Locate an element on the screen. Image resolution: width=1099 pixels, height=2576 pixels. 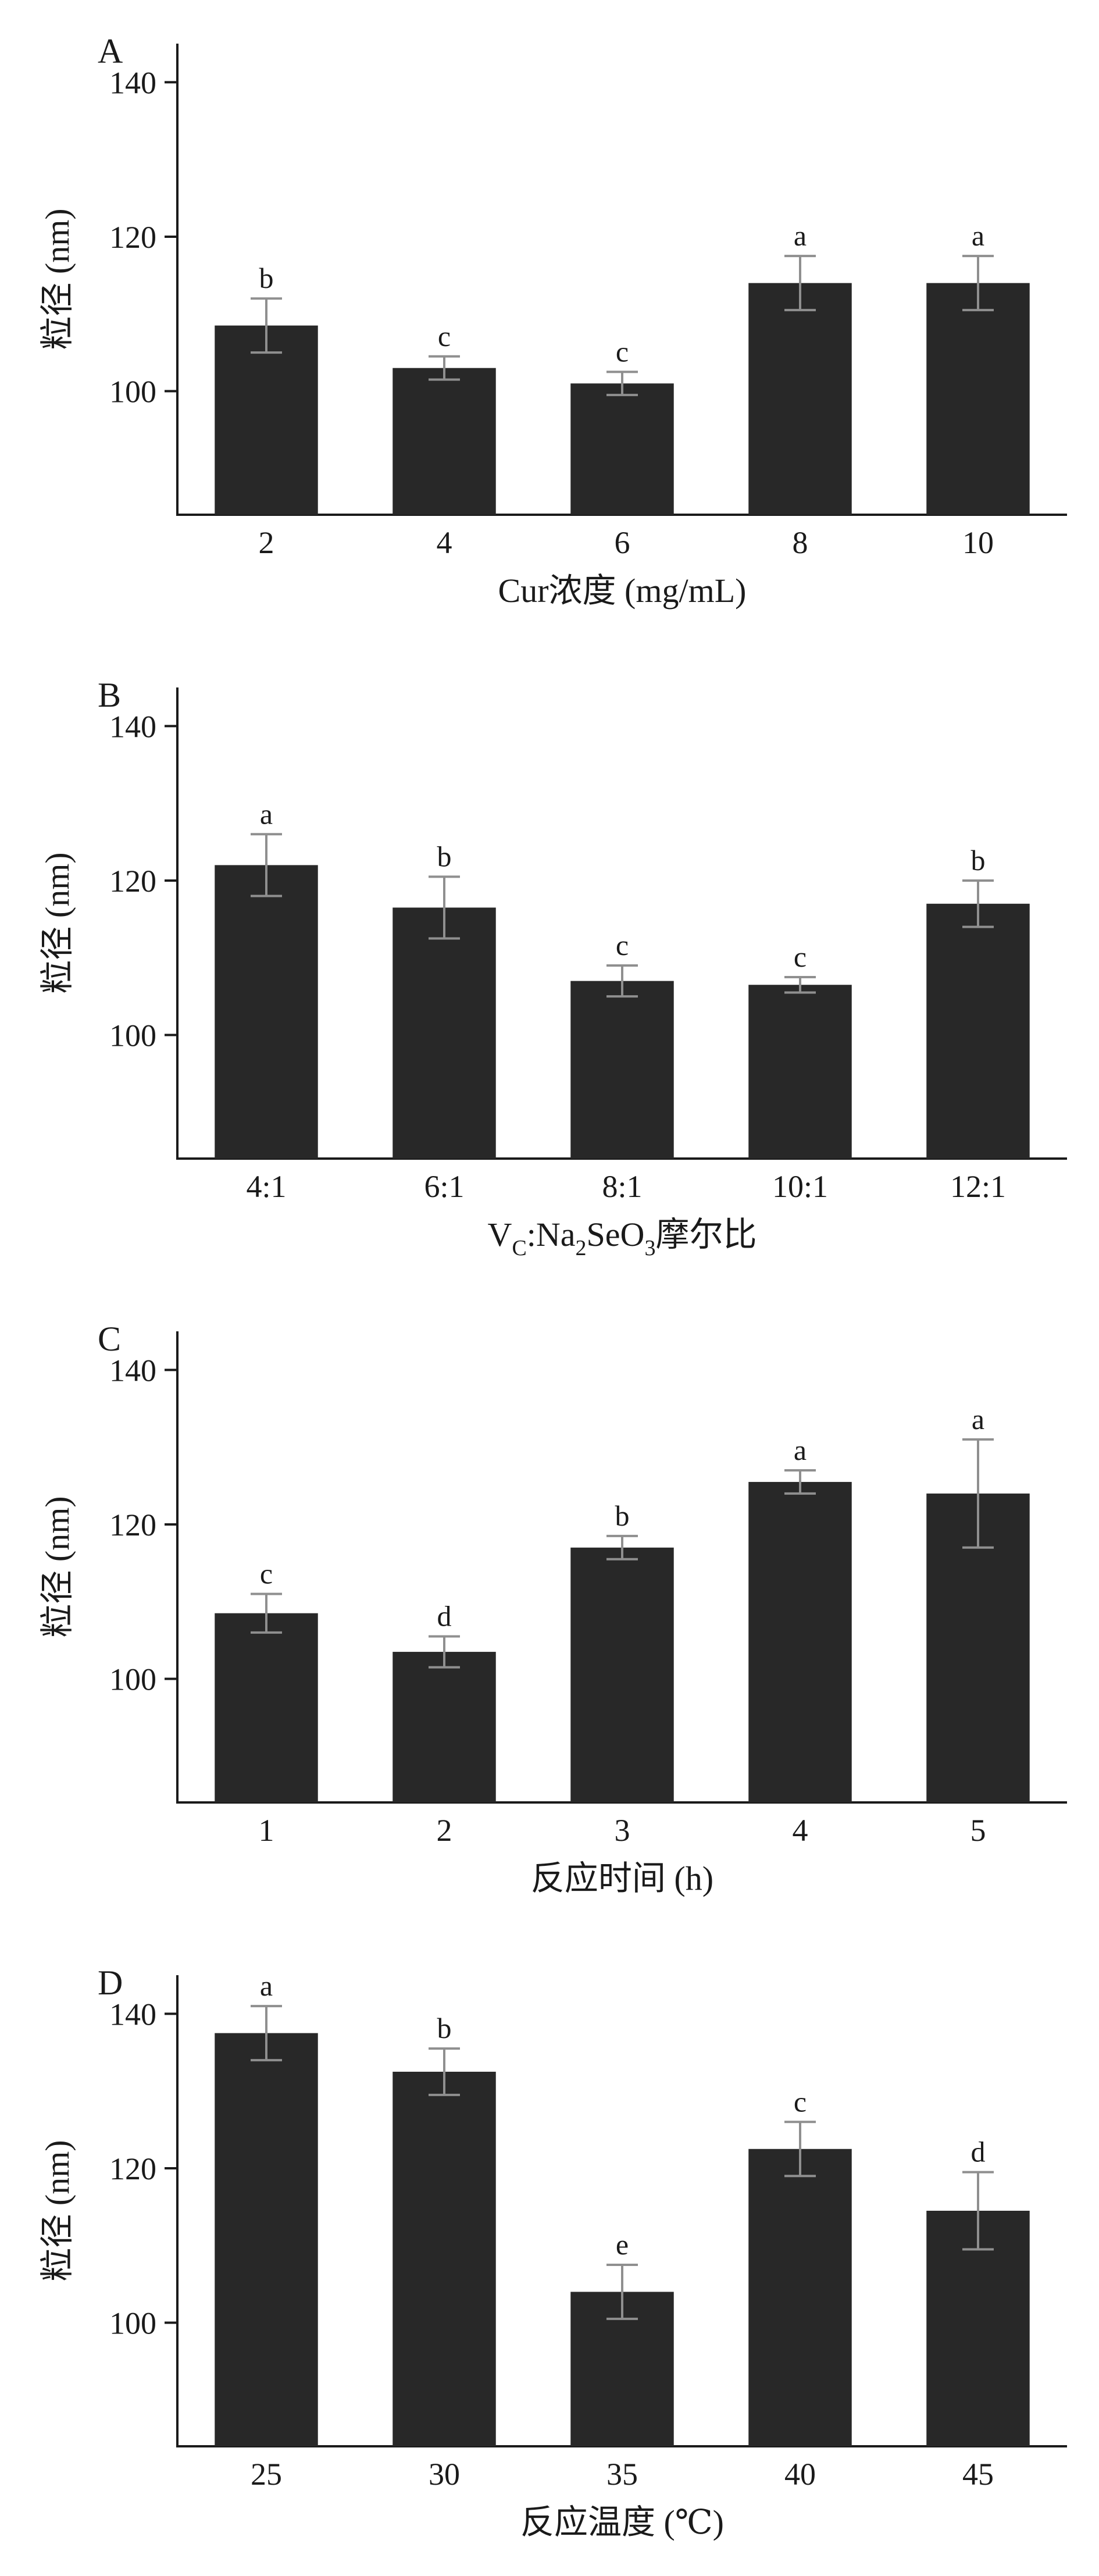
x-tick-label: 10 is located at coordinates (978, 542).